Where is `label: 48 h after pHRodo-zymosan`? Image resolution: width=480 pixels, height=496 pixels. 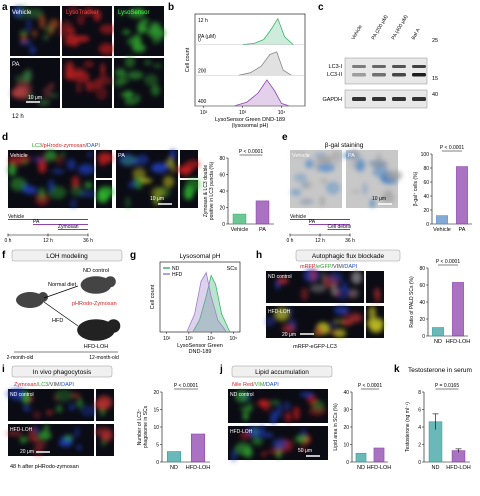 label: 48 h after pHRodo-zymosan is located at coordinates (44, 467).